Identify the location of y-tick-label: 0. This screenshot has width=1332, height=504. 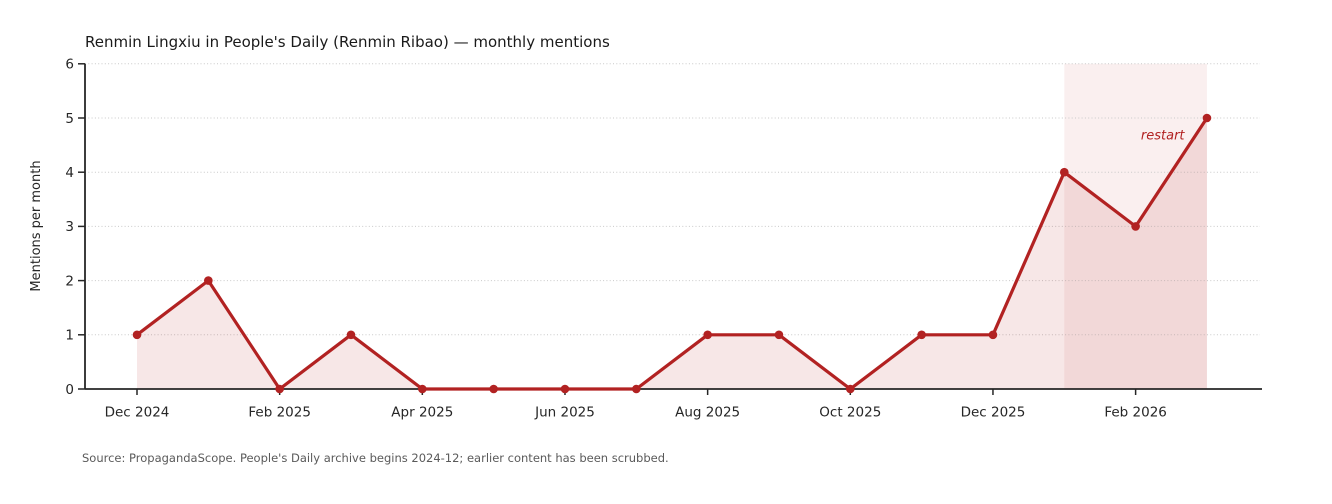
(69, 390).